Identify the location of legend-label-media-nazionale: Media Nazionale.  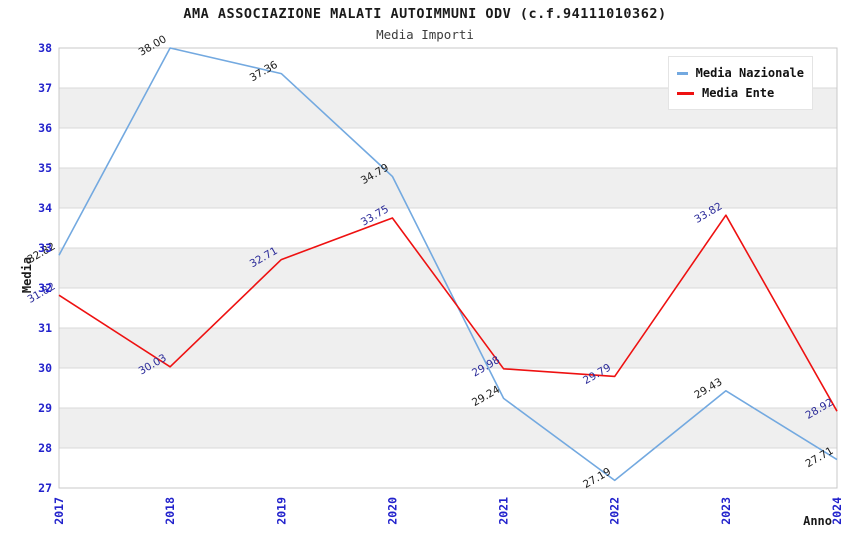
(749, 73).